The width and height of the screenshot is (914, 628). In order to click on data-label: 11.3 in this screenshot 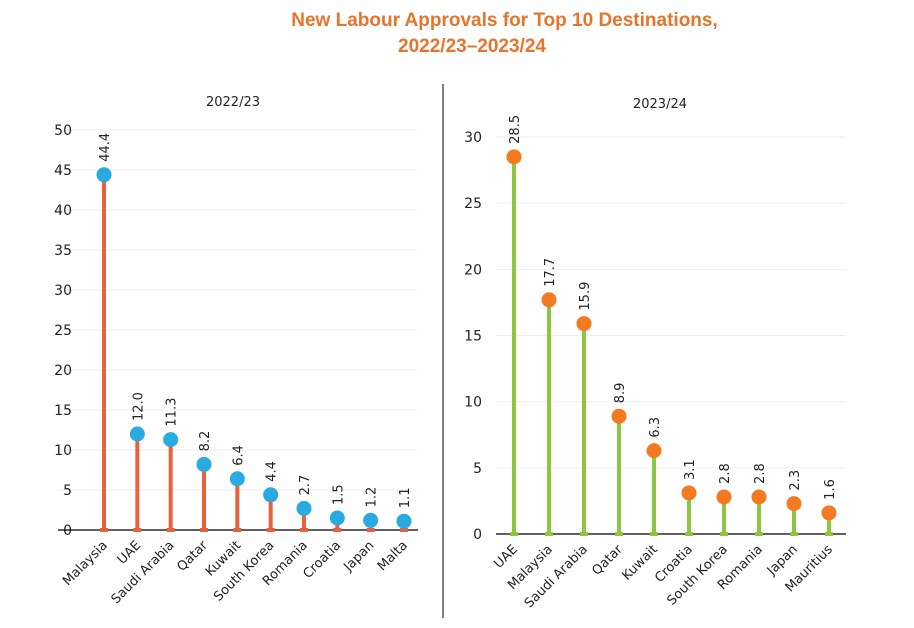, I will do `click(172, 412)`.